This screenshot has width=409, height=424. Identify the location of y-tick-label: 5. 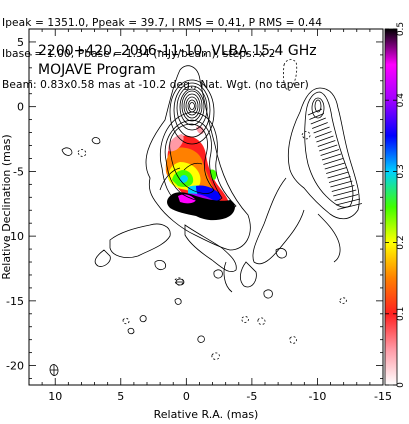
(20, 42).